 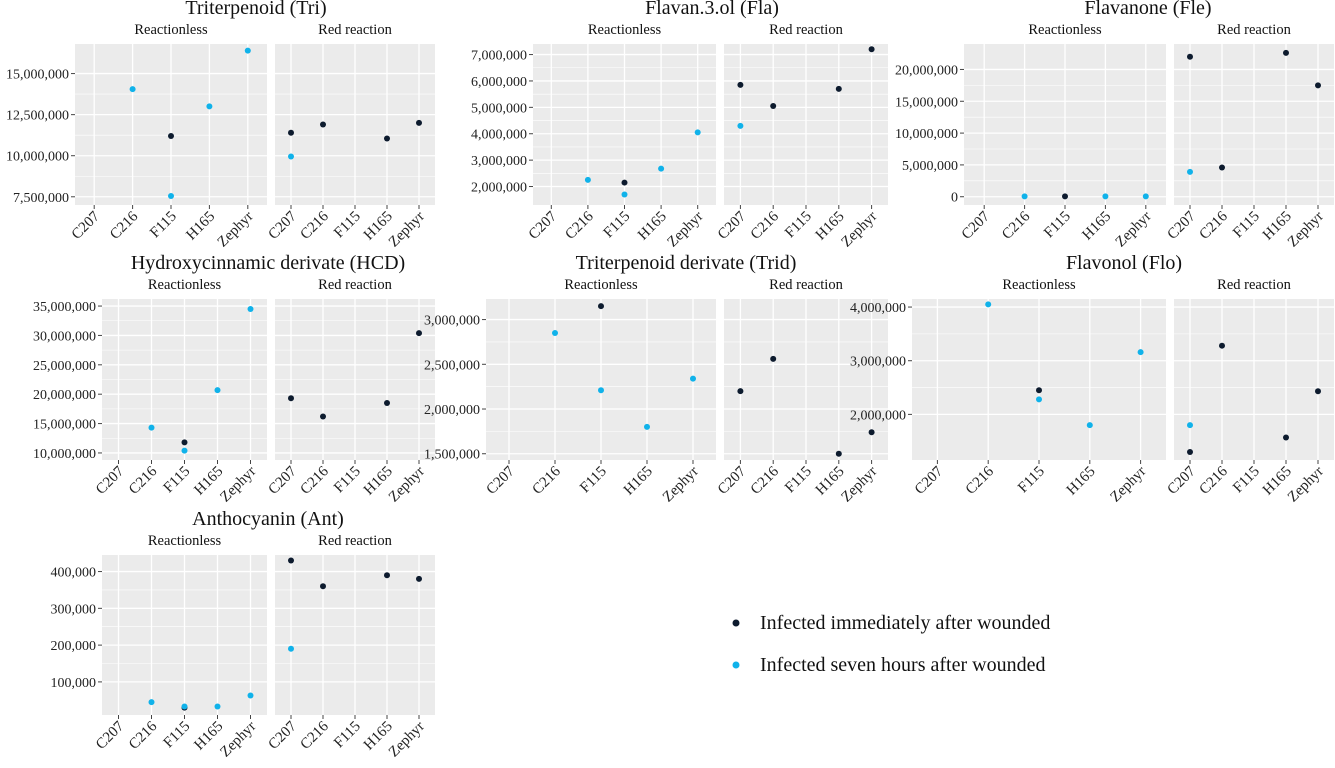 What do you see at coordinates (878, 308) in the screenshot?
I see `y-tick-label: 4,000,000` at bounding box center [878, 308].